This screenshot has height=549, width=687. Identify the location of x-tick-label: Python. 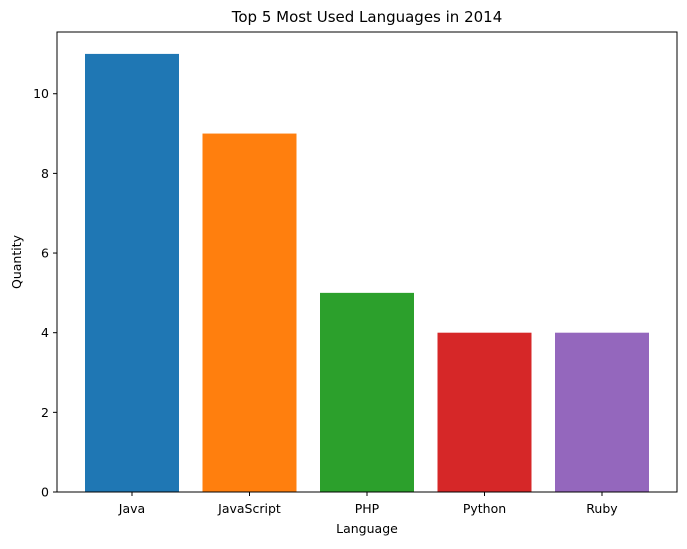
(484, 508).